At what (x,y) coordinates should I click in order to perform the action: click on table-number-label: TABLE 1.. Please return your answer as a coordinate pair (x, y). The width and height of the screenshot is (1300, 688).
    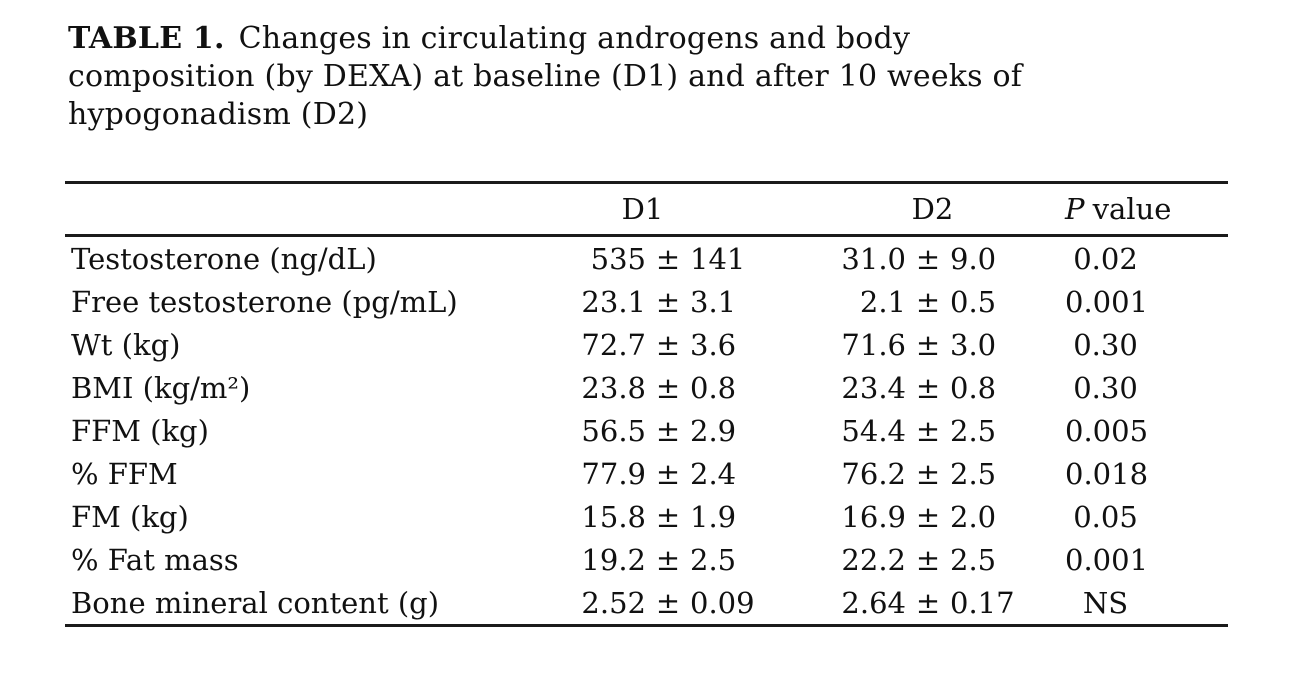
    Looking at the image, I should click on (146, 38).